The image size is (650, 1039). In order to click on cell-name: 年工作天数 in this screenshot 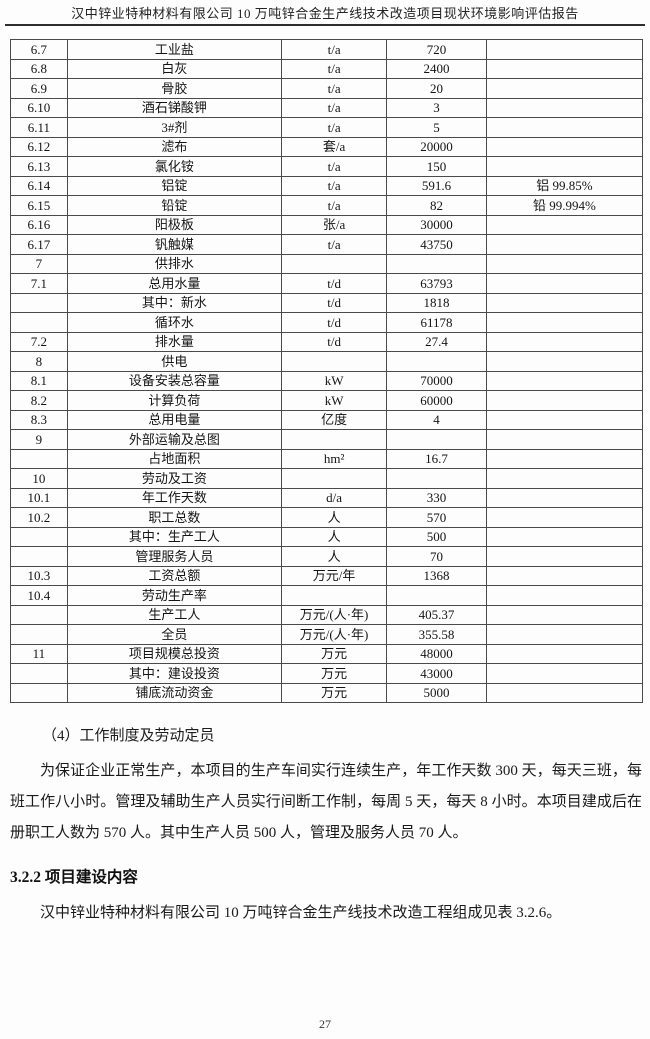, I will do `click(174, 497)`.